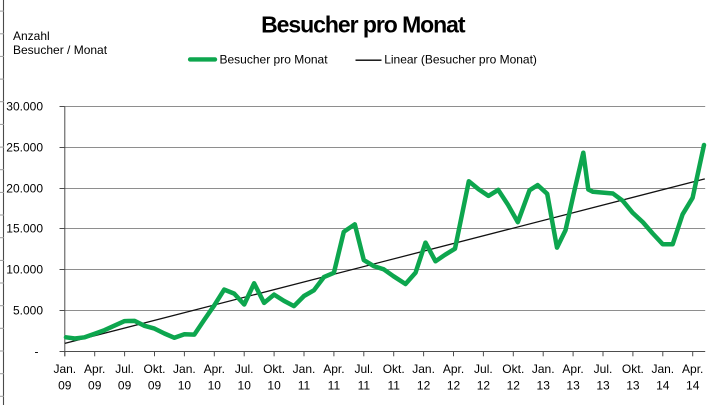  Describe the element at coordinates (24, 148) in the screenshot. I see `svg-text: 25.000` at that location.